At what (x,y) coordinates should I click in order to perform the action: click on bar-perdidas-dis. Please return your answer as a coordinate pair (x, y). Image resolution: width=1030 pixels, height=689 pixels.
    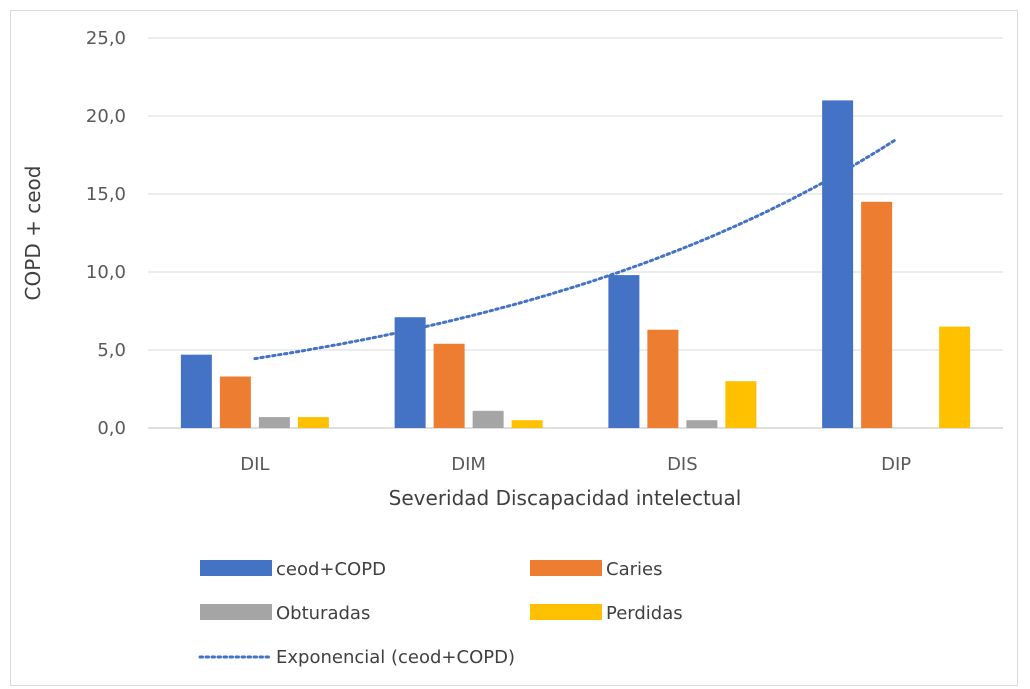
    Looking at the image, I should click on (741, 404).